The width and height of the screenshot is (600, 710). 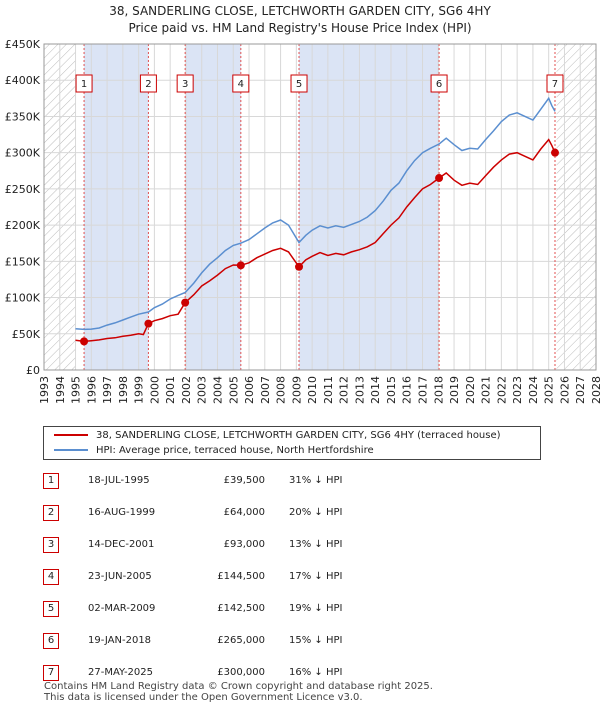 I want to click on x-tick-label: 2028, so click(x=595, y=390).